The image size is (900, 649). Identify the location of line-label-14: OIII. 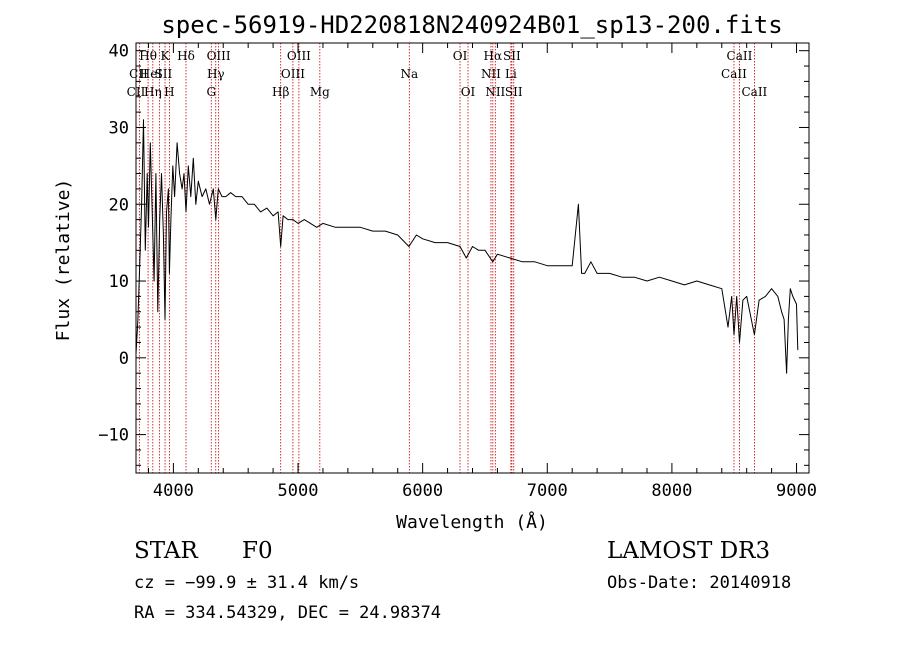
(293, 74).